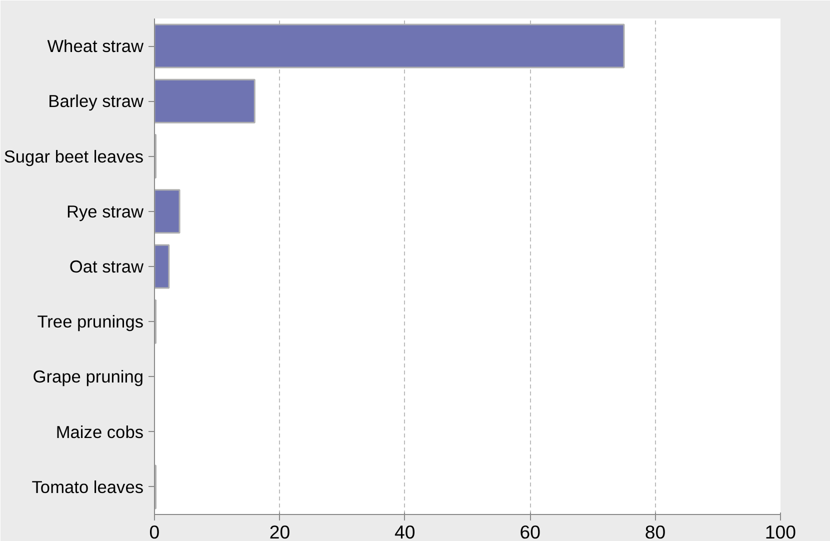  What do you see at coordinates (88, 376) in the screenshot?
I see `y-tick-label: Grape pruning` at bounding box center [88, 376].